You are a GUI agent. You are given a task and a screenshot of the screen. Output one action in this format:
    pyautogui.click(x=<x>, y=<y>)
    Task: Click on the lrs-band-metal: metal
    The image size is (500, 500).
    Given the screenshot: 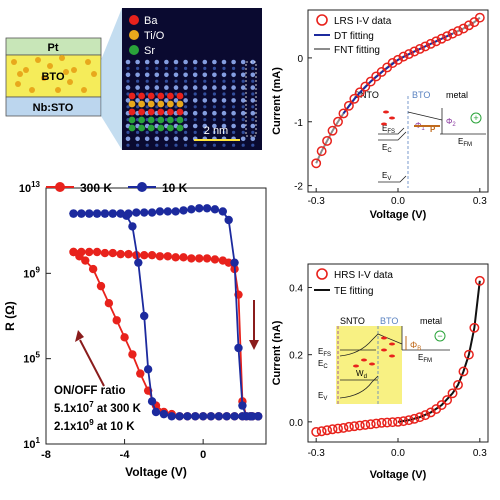 What is the action you would take?
    pyautogui.click(x=457, y=95)
    